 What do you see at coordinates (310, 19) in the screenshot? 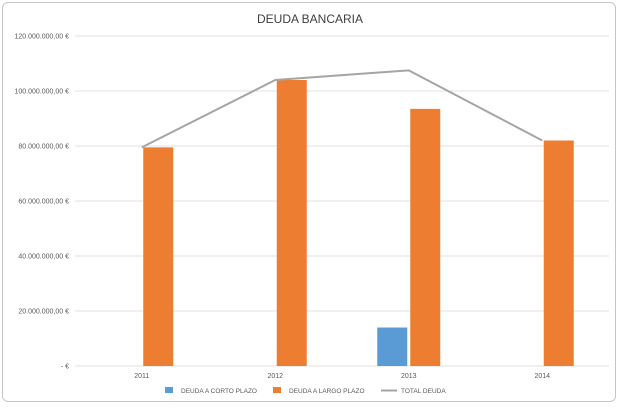
I see `chart-title: DEUDA BANCARIA` at bounding box center [310, 19].